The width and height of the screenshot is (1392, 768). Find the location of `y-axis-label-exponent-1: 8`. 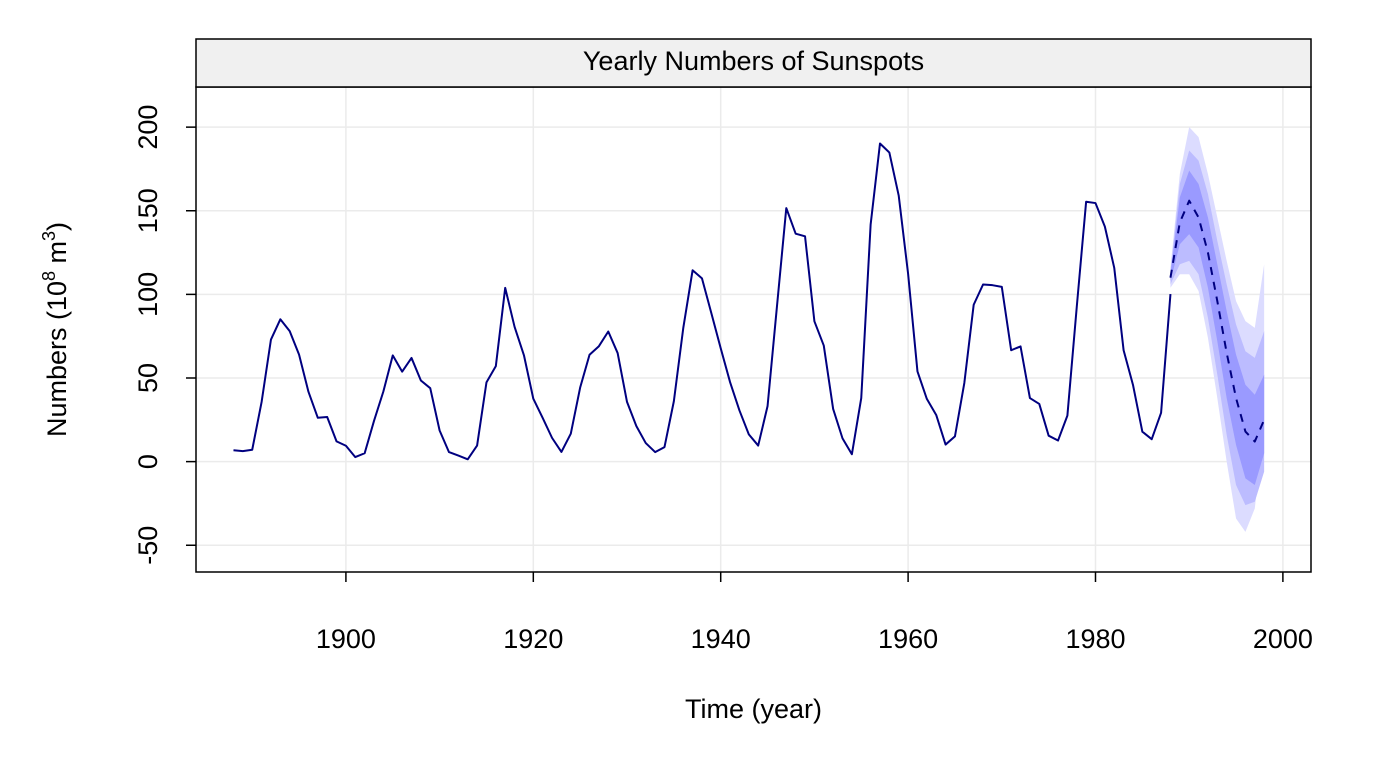

y-axis-label-exponent-1: 8 is located at coordinates (49, 276).